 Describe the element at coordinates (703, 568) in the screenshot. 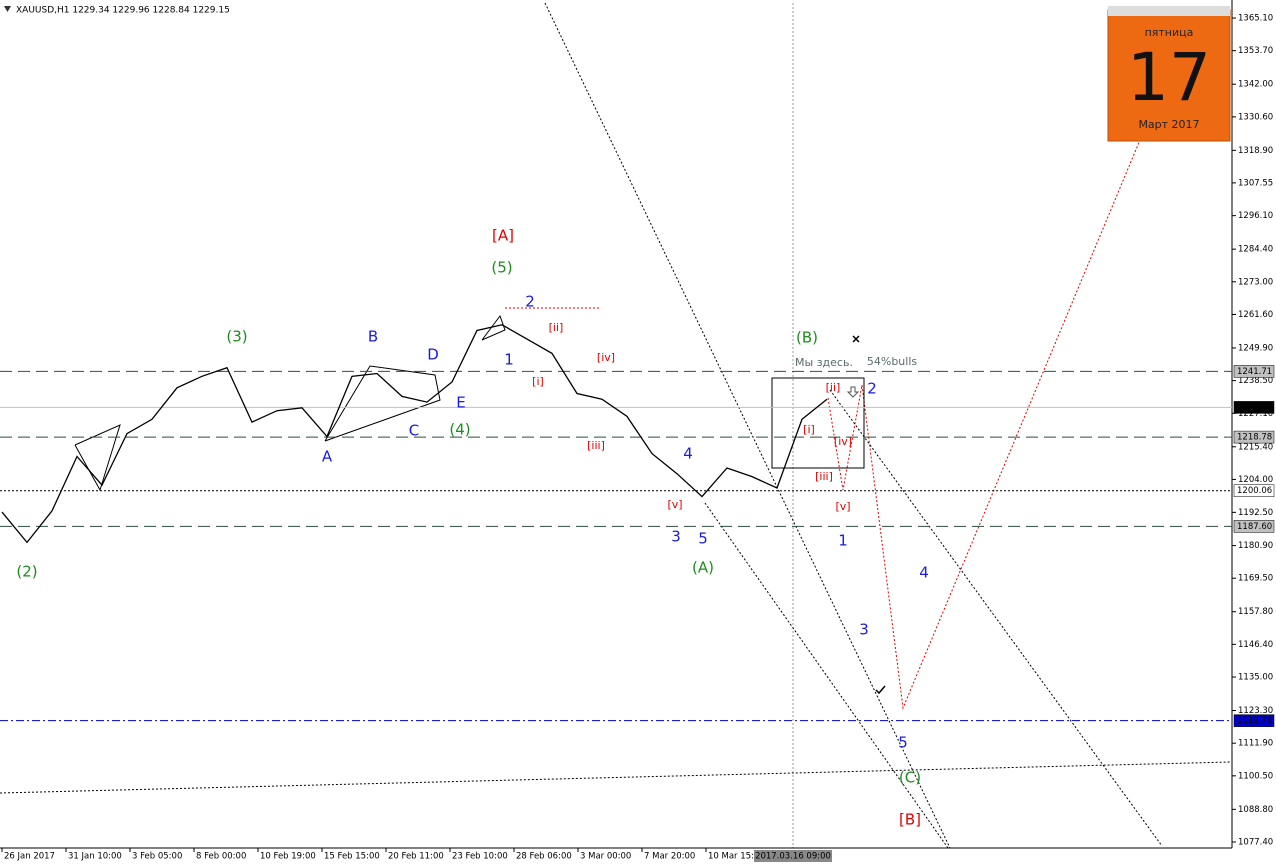

I see `annotation: (A)` at that location.